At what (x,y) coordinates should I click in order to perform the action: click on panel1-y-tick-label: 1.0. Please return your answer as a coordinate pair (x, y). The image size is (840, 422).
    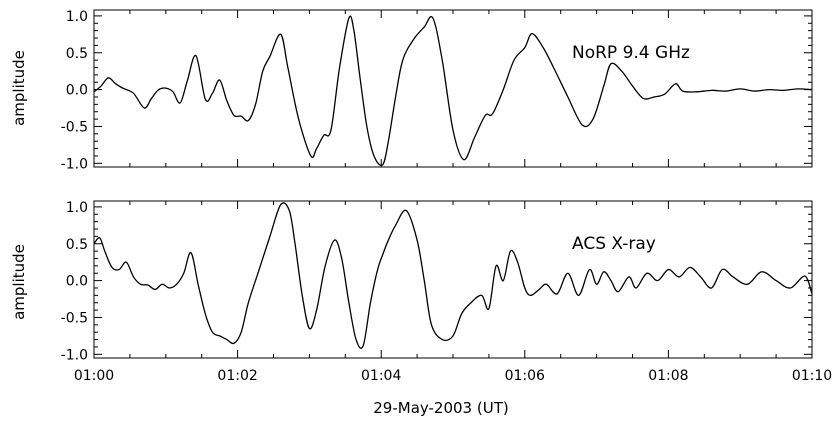
    Looking at the image, I should click on (77, 208).